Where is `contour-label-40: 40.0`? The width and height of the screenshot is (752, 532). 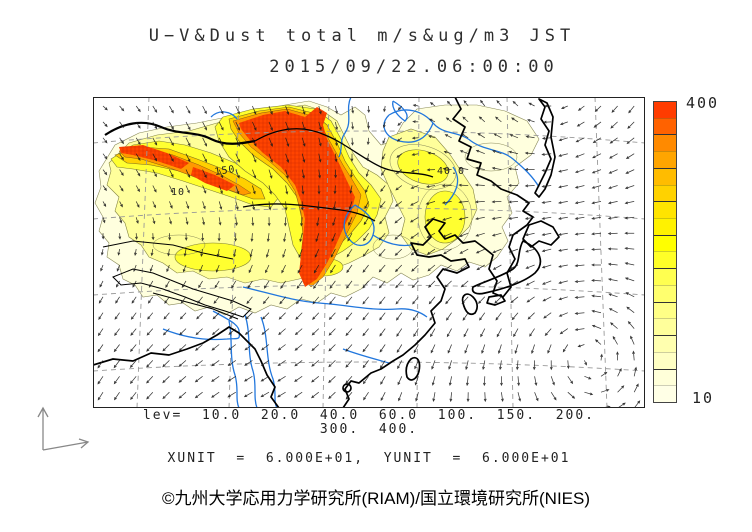
contour-label-40: 40.0 is located at coordinates (451, 171).